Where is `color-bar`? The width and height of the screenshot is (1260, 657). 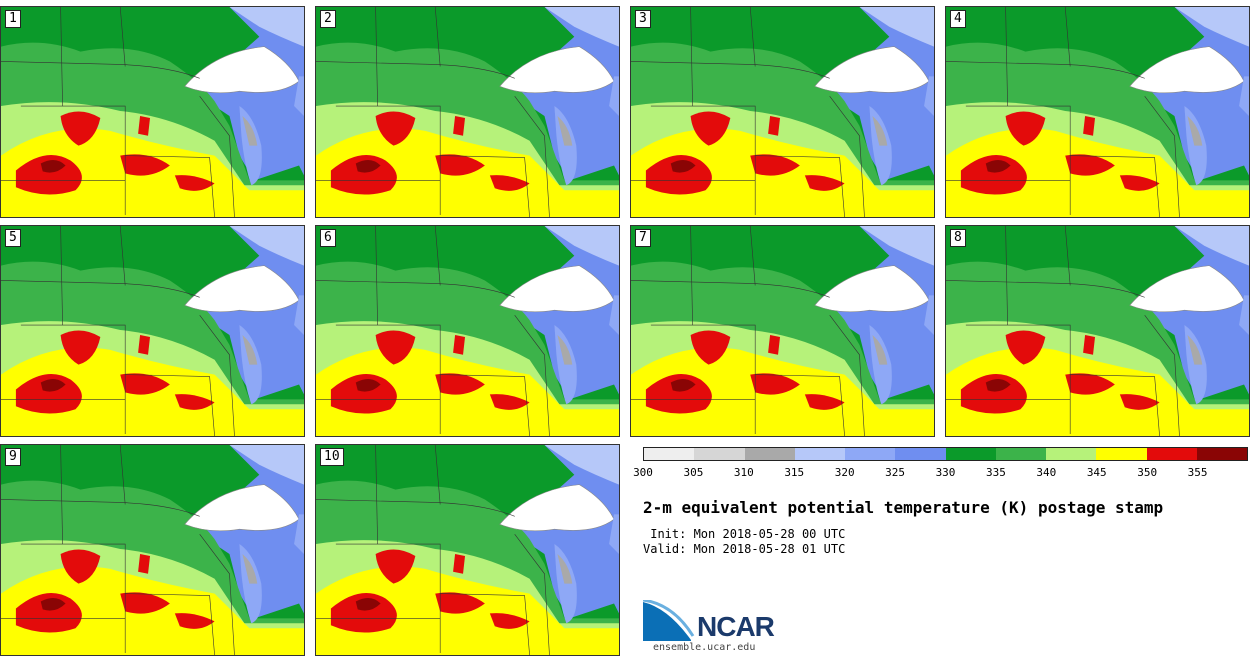 color-bar is located at coordinates (945, 454).